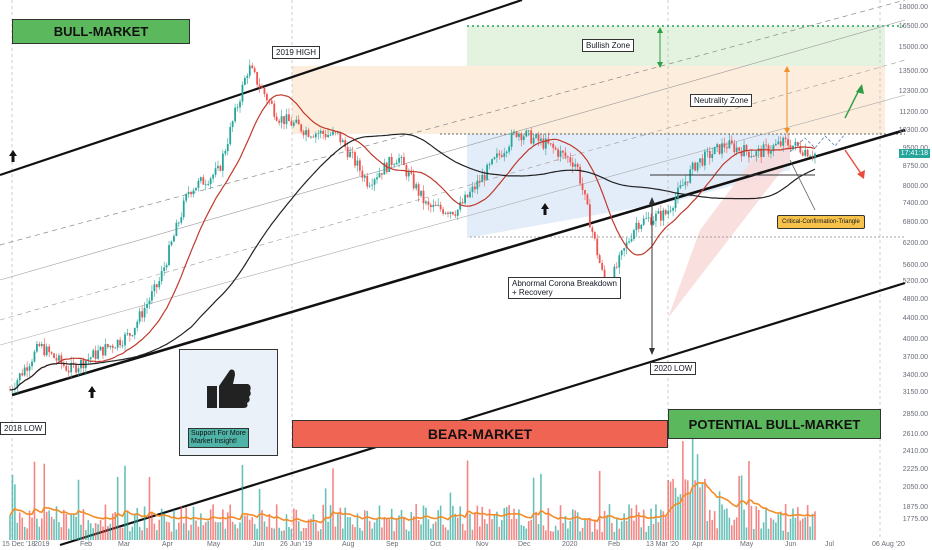 The image size is (932, 550). I want to click on price-tick: 2050.00, so click(915, 488).